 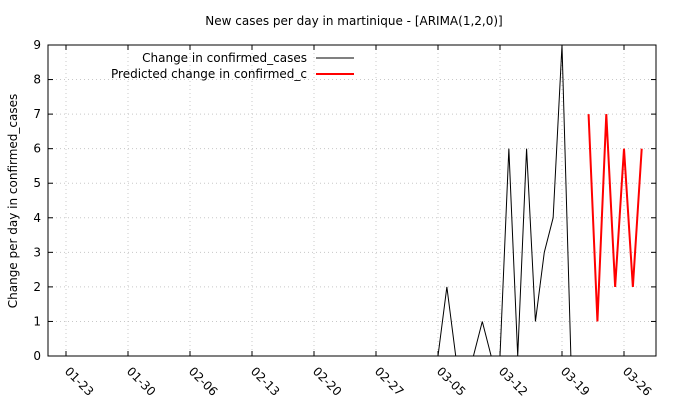 What do you see at coordinates (637, 381) in the screenshot?
I see `x-tick-label: 03-26` at bounding box center [637, 381].